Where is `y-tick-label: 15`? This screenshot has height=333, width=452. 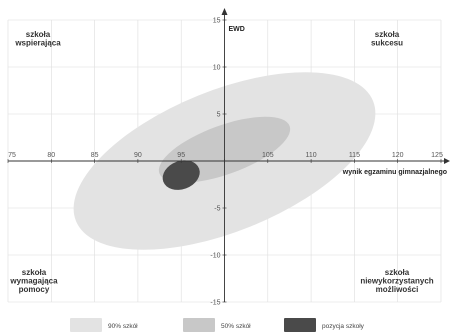 y-tick-label: 15 is located at coordinates (217, 21).